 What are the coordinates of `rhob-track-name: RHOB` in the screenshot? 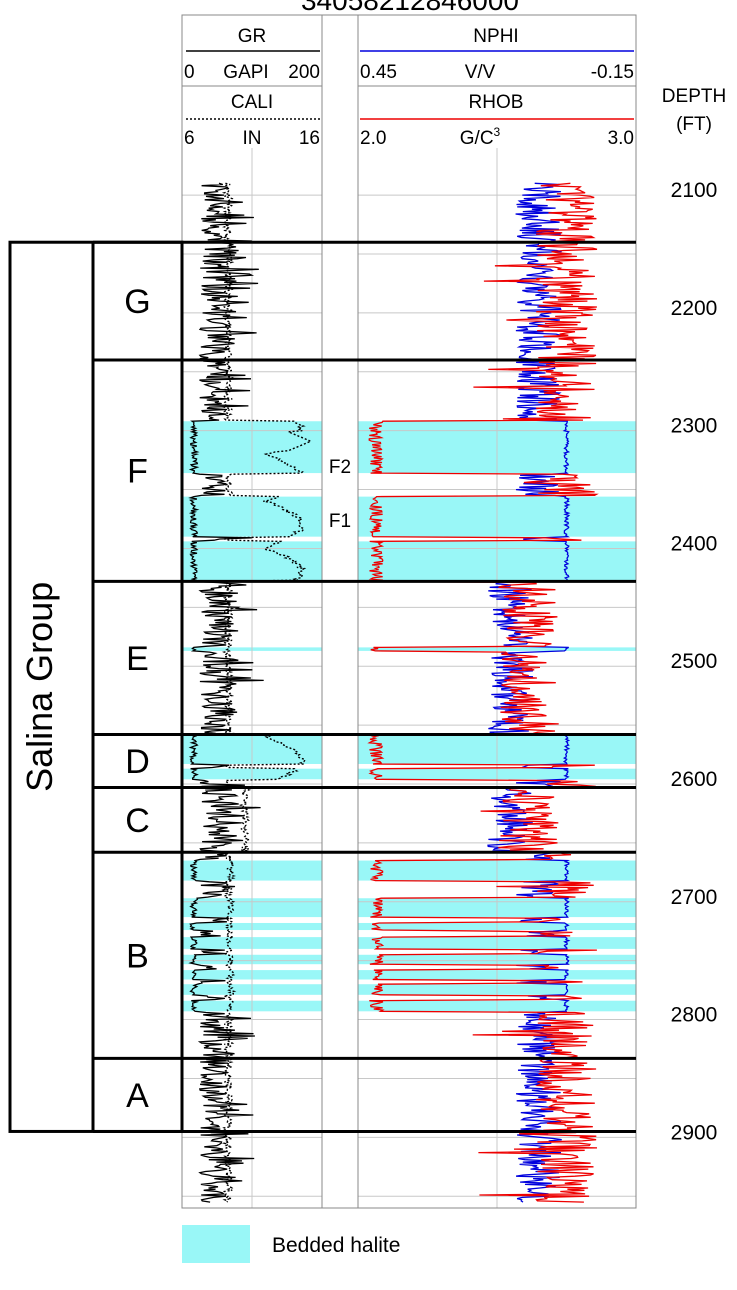 It's located at (496, 102).